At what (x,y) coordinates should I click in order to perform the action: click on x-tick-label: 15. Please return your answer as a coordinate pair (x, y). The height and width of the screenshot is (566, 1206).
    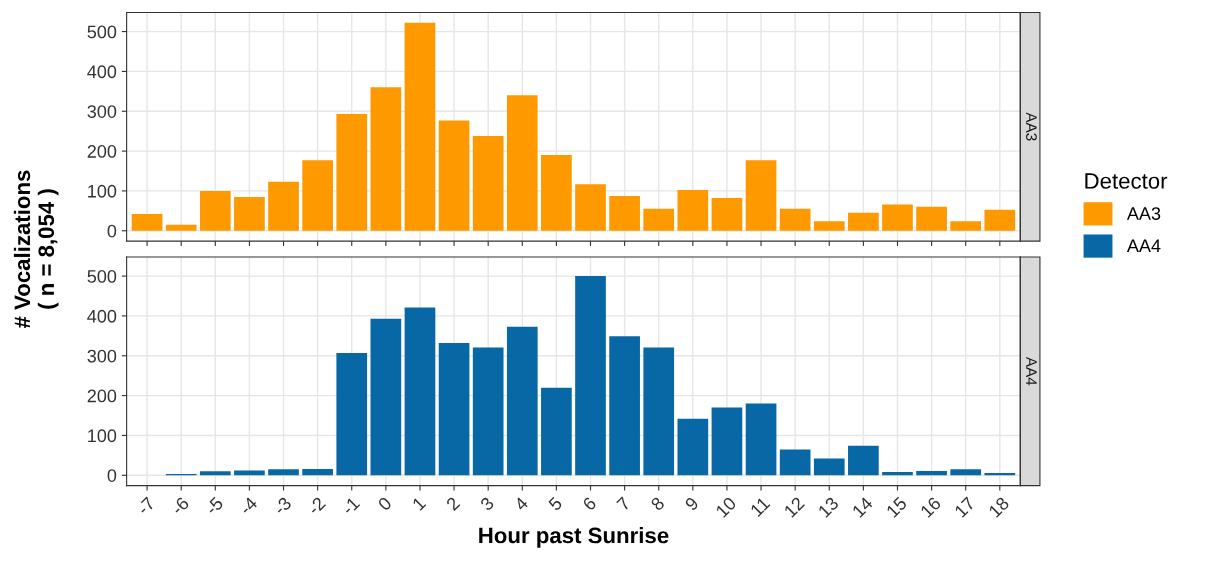
    Looking at the image, I should click on (896, 507).